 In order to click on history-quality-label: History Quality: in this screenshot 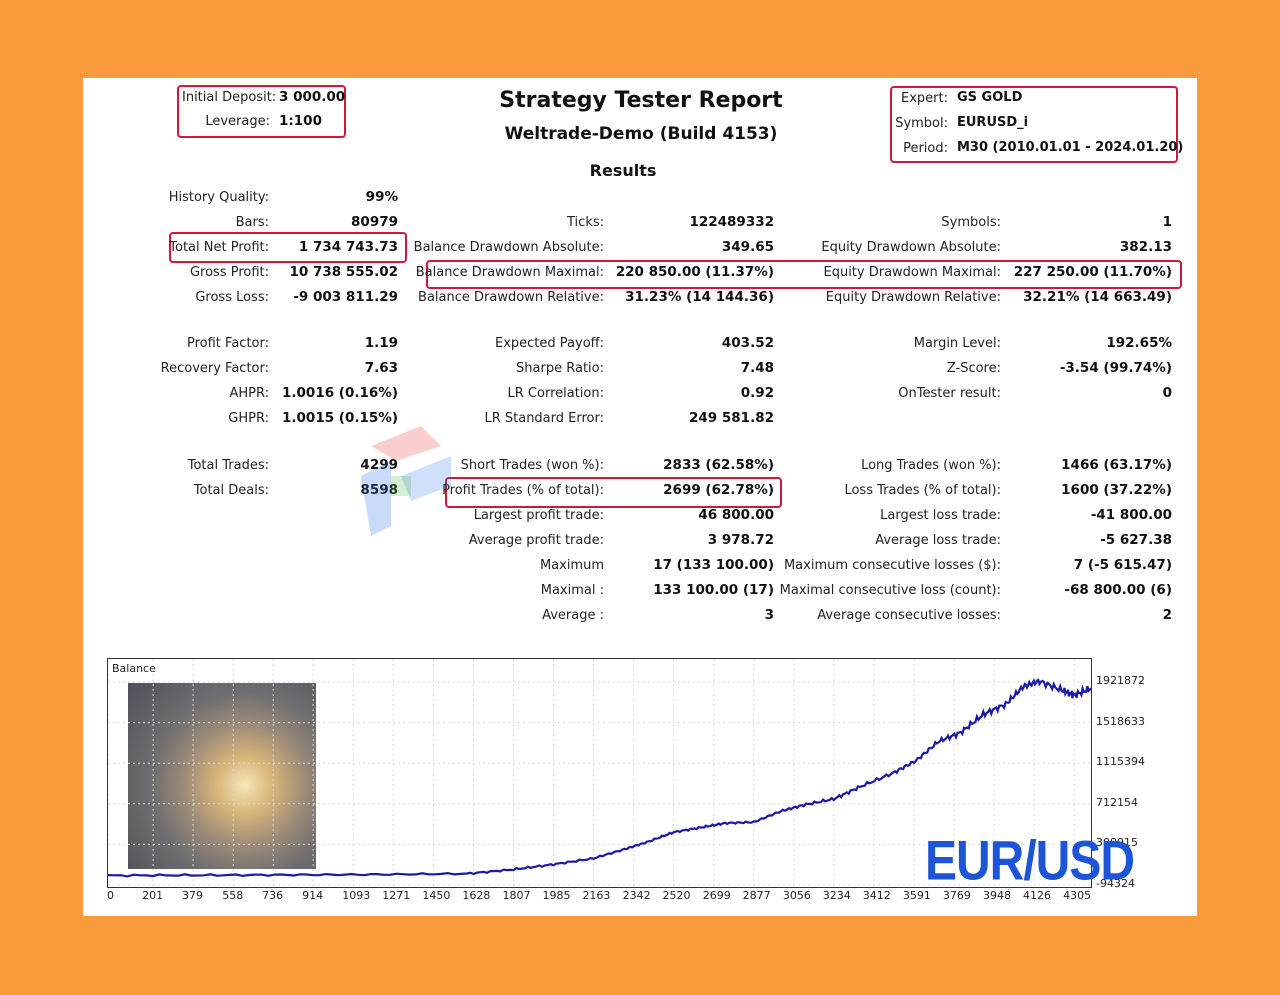, I will do `click(218, 197)`.